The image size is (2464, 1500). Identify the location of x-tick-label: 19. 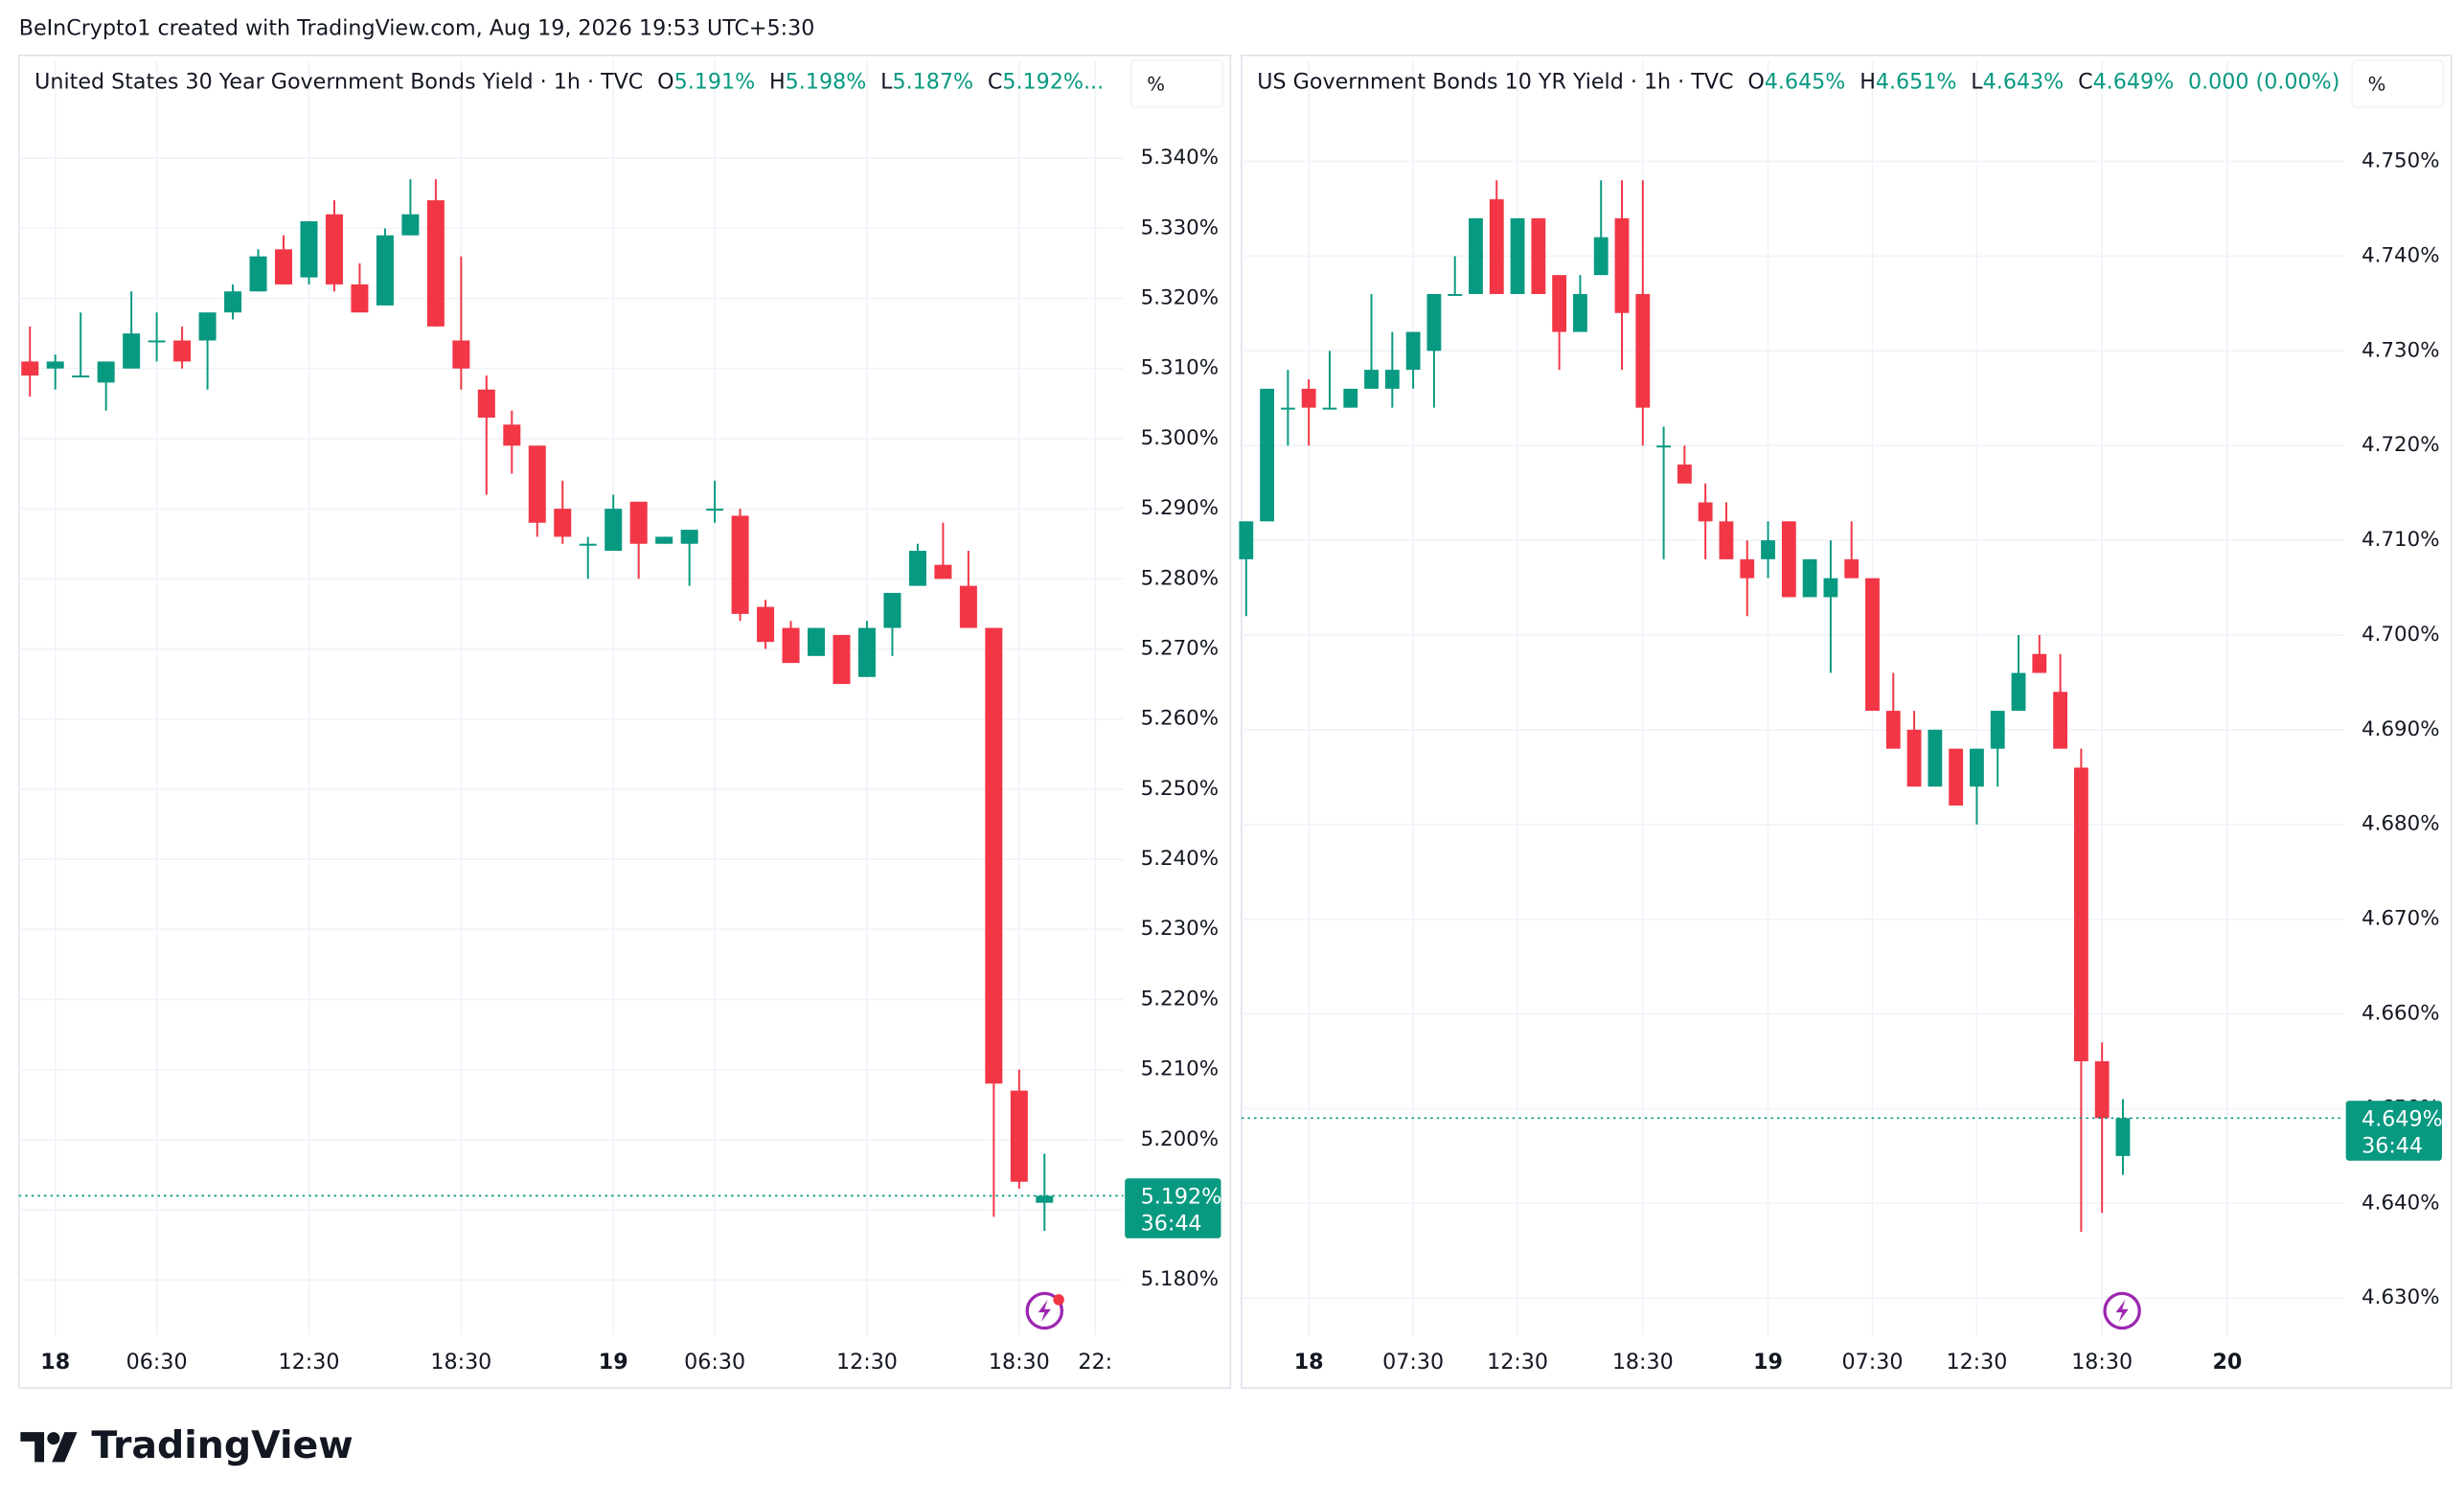
(613, 1362).